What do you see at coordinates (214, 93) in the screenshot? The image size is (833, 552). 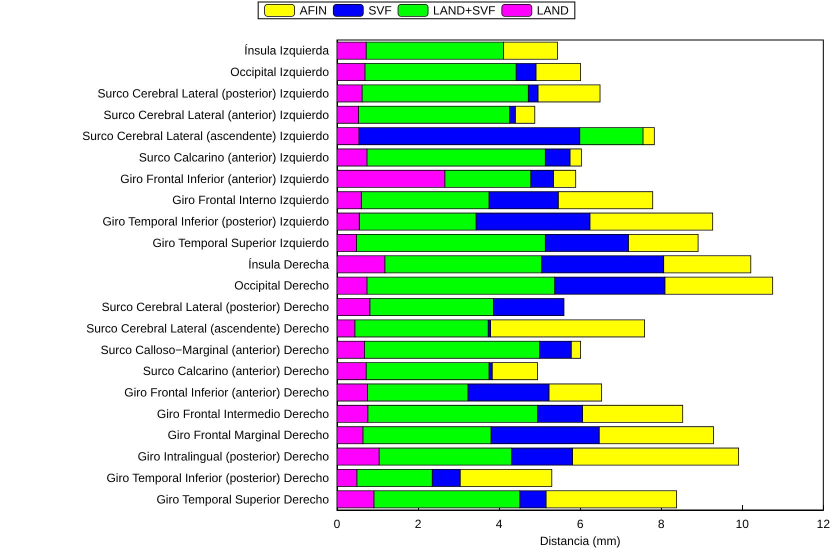 I see `y-tick-label: Surco Cerebral Lateral (posterior) Izquierdo` at bounding box center [214, 93].